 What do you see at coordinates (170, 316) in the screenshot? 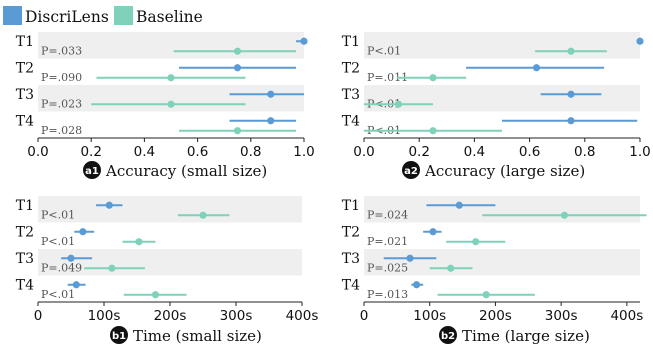
I see `x-tick-label: 200s` at bounding box center [170, 316].